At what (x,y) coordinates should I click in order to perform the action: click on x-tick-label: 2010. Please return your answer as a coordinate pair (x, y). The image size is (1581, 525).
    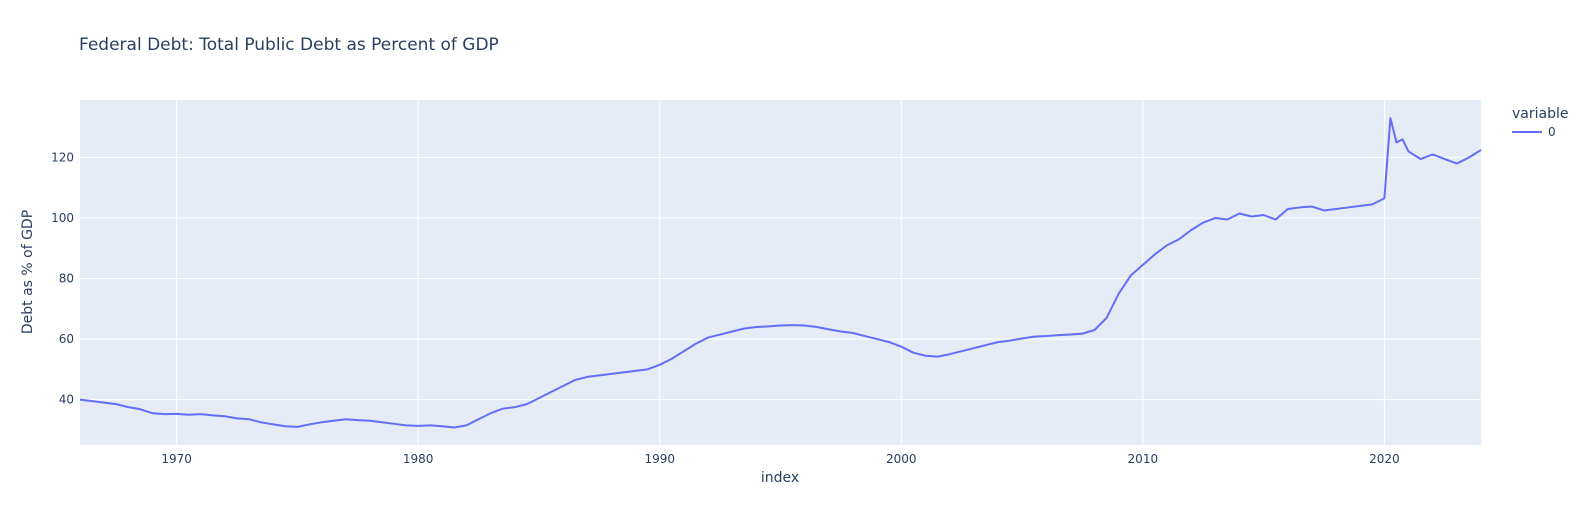
    Looking at the image, I should click on (1143, 459).